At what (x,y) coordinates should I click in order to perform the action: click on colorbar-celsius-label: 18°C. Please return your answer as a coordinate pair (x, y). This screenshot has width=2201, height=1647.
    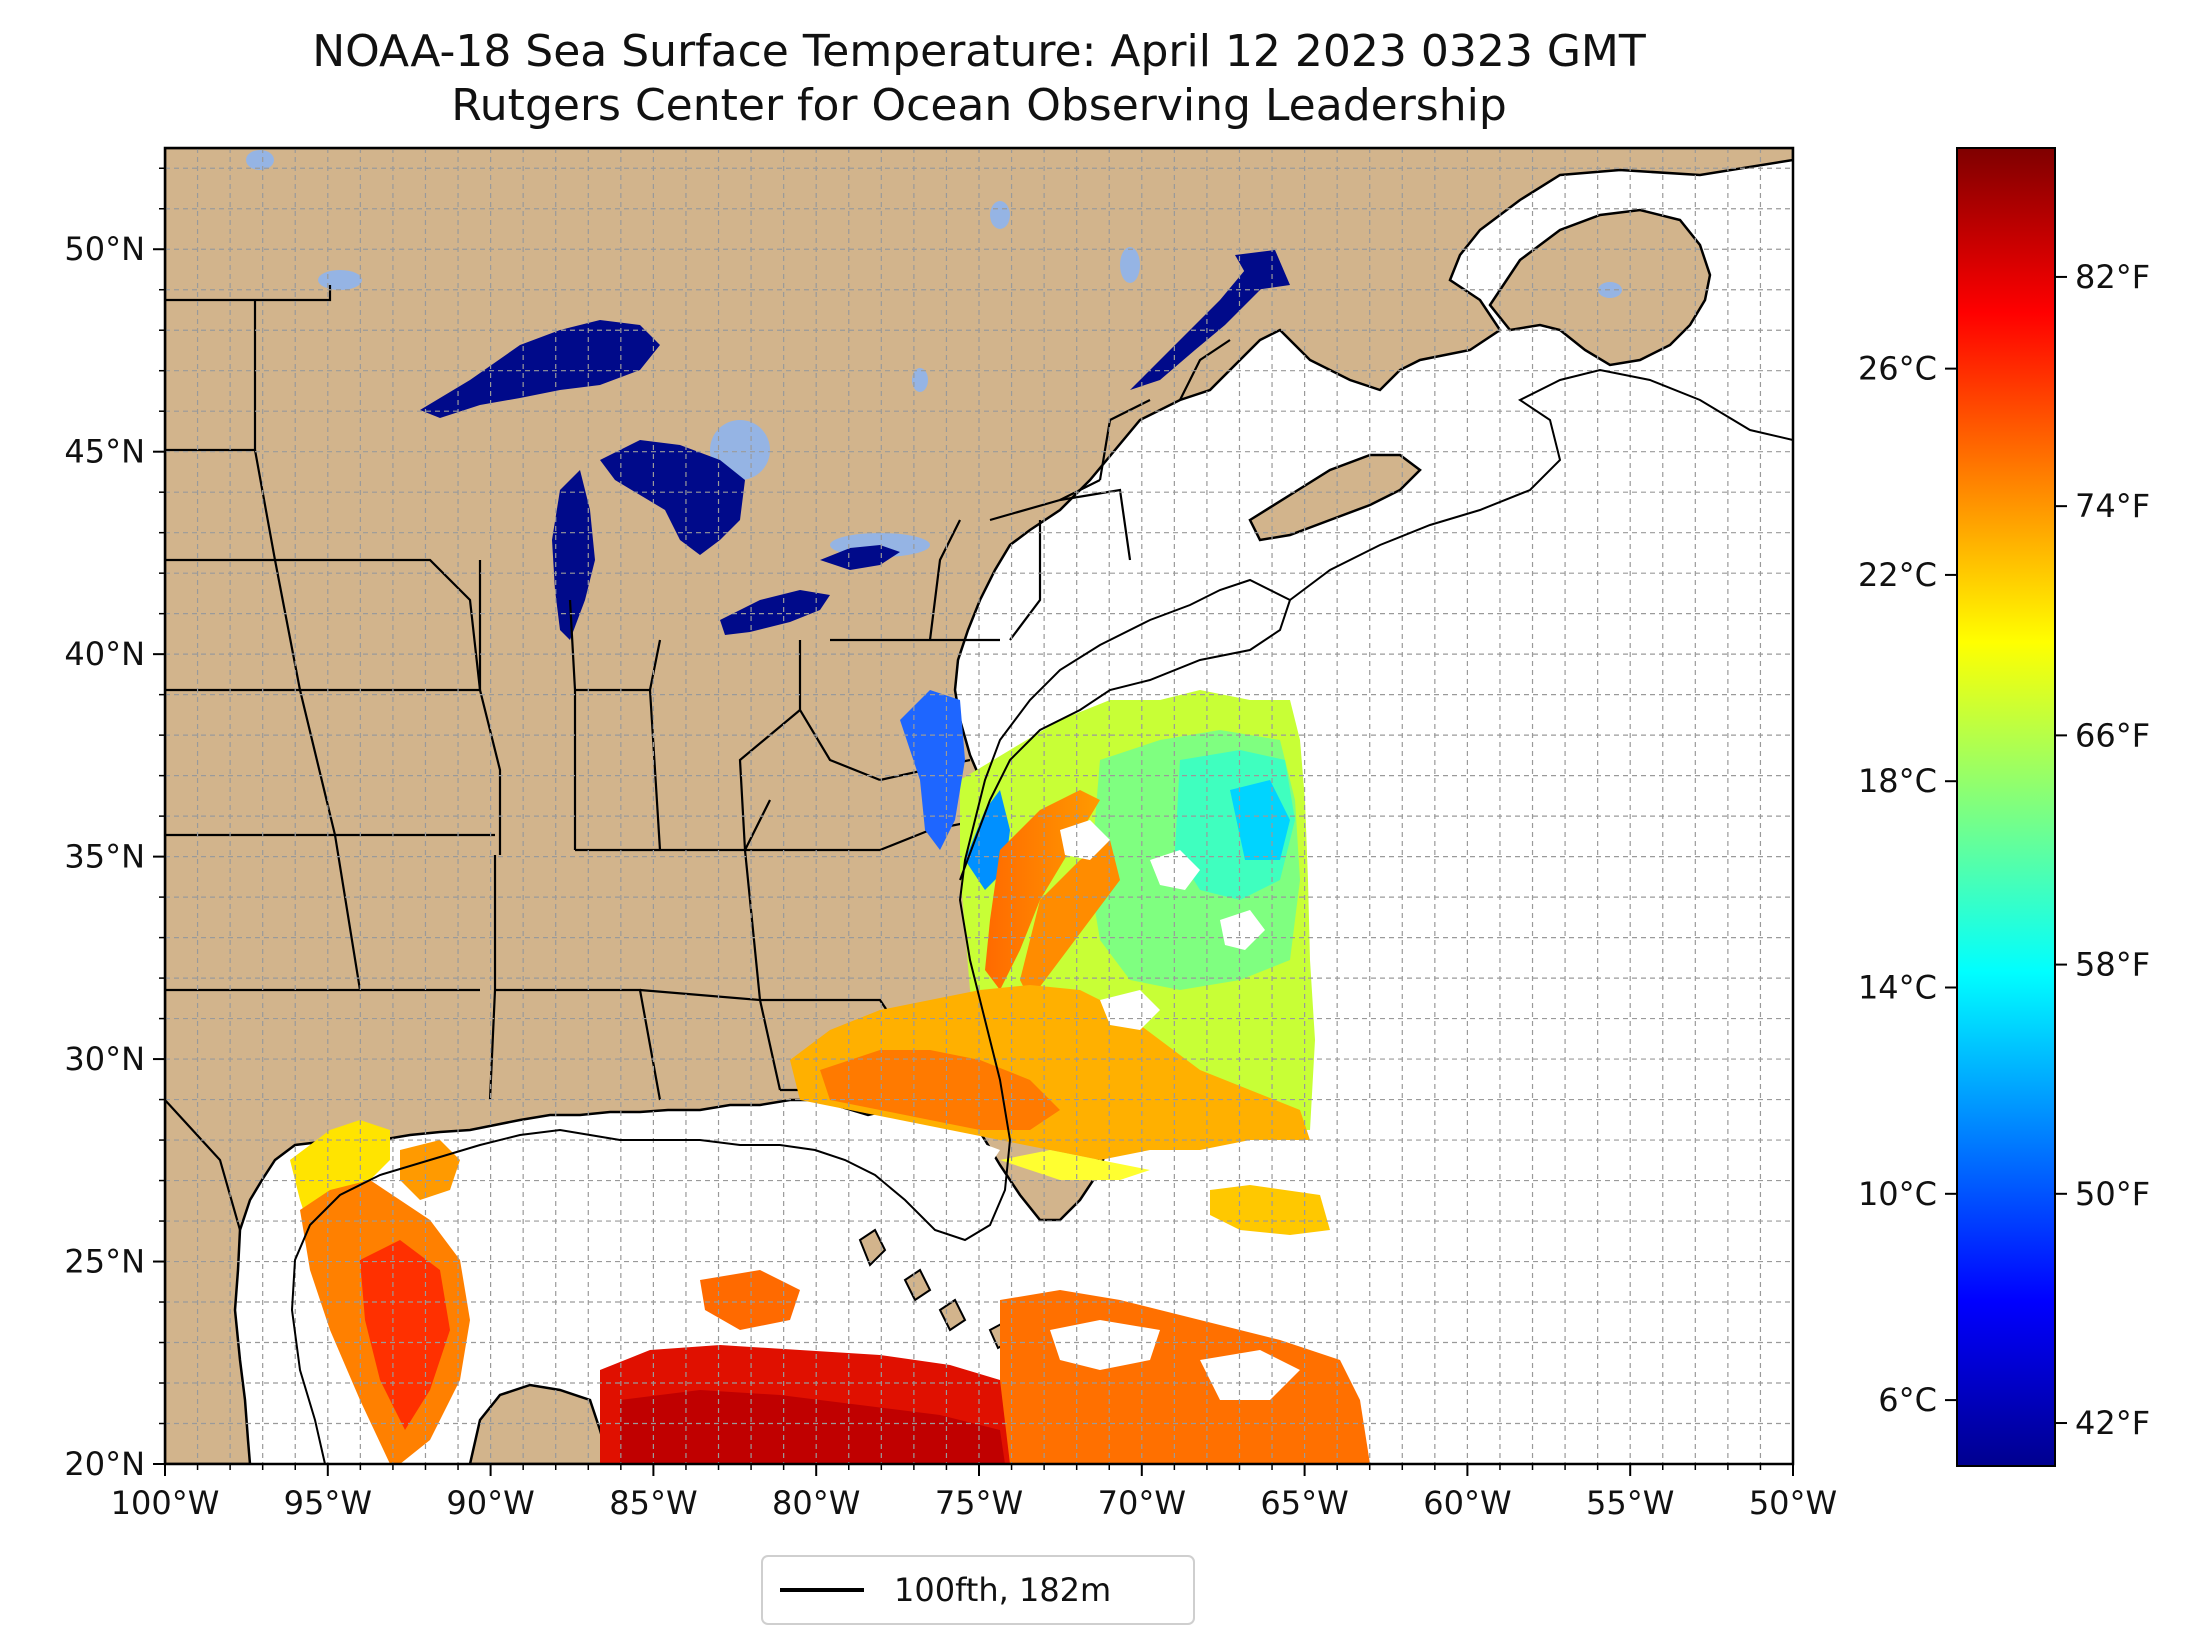
    Looking at the image, I should click on (1897, 781).